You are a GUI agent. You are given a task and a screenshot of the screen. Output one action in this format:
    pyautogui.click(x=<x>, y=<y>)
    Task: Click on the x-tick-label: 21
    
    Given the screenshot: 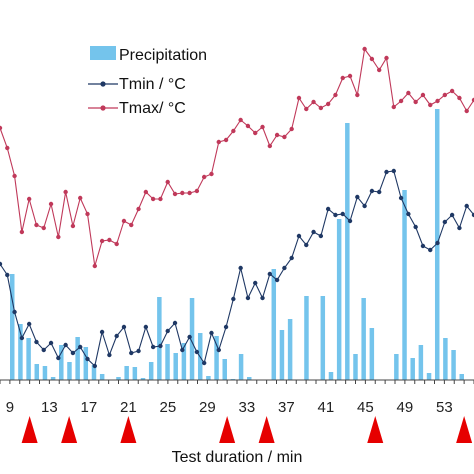 What is the action you would take?
    pyautogui.click(x=128, y=407)
    